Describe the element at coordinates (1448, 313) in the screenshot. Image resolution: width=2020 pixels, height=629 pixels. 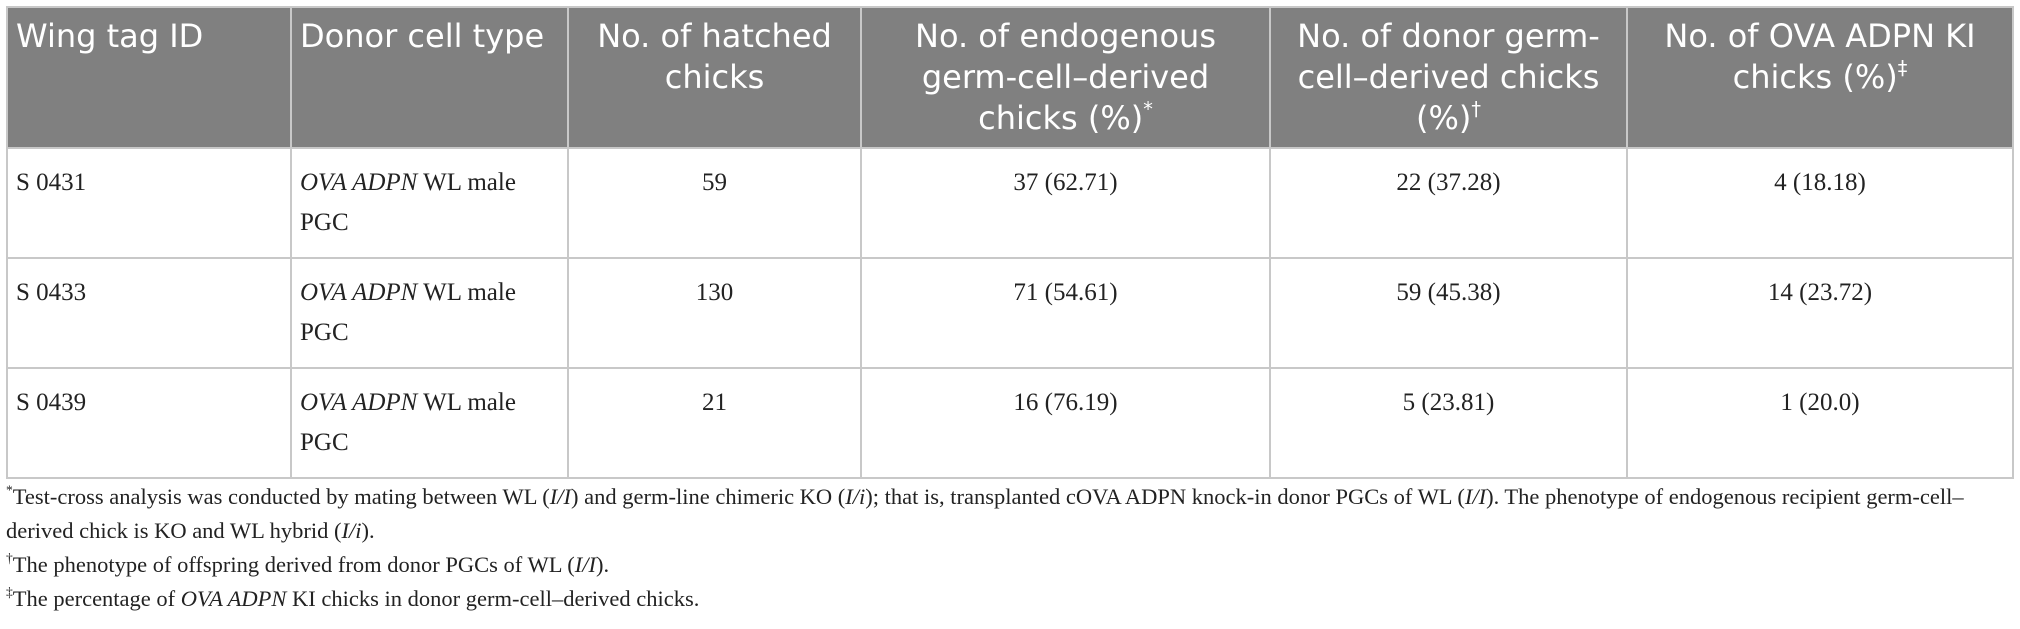
I see `table-cell: 59 (45.38)` at that location.